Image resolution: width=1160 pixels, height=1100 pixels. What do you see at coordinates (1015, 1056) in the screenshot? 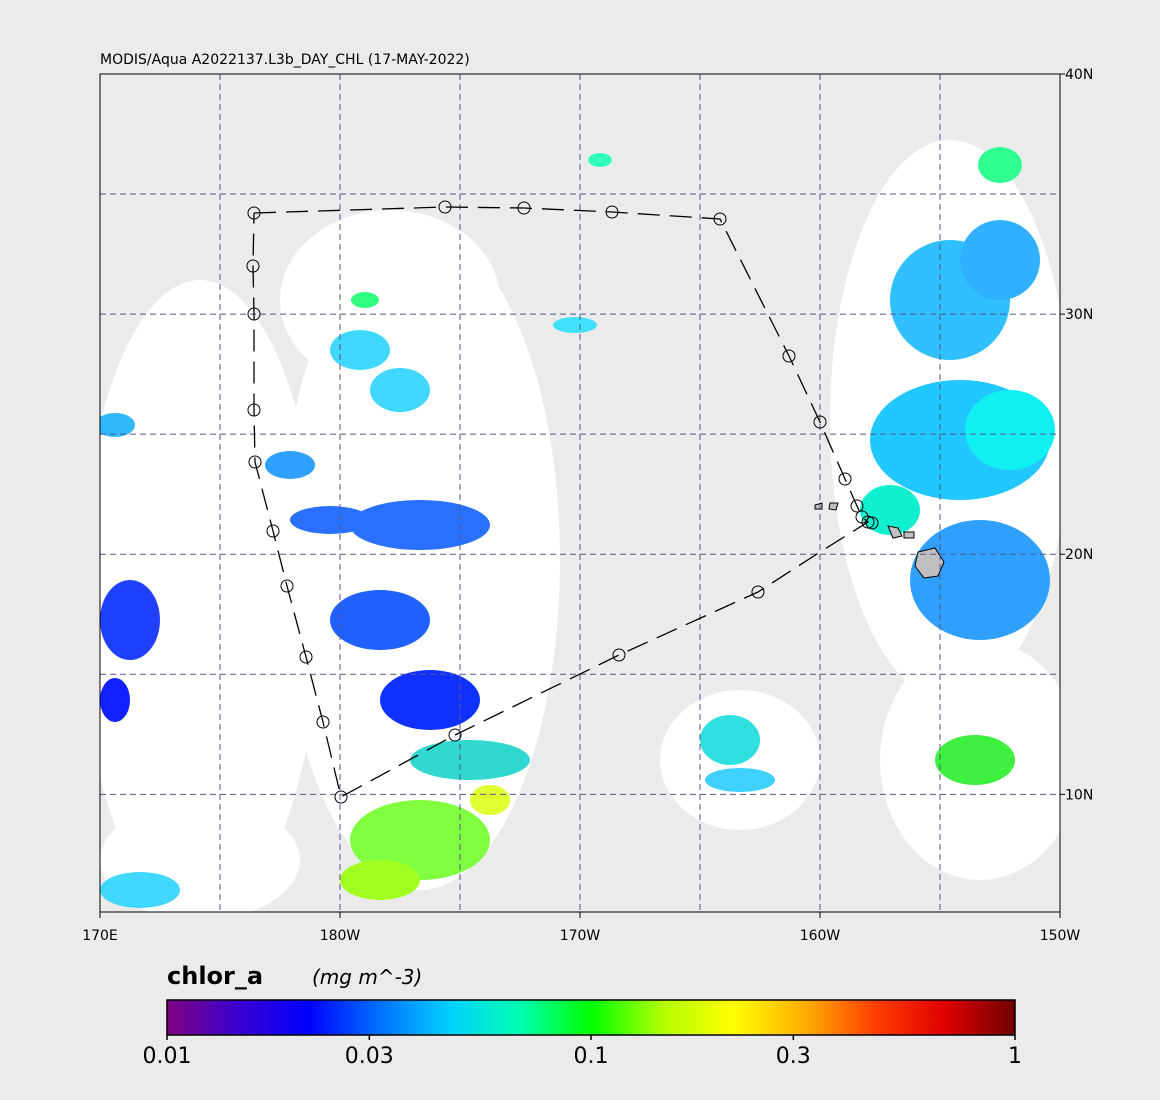
I see `colorbar-tick-label: 1` at bounding box center [1015, 1056].